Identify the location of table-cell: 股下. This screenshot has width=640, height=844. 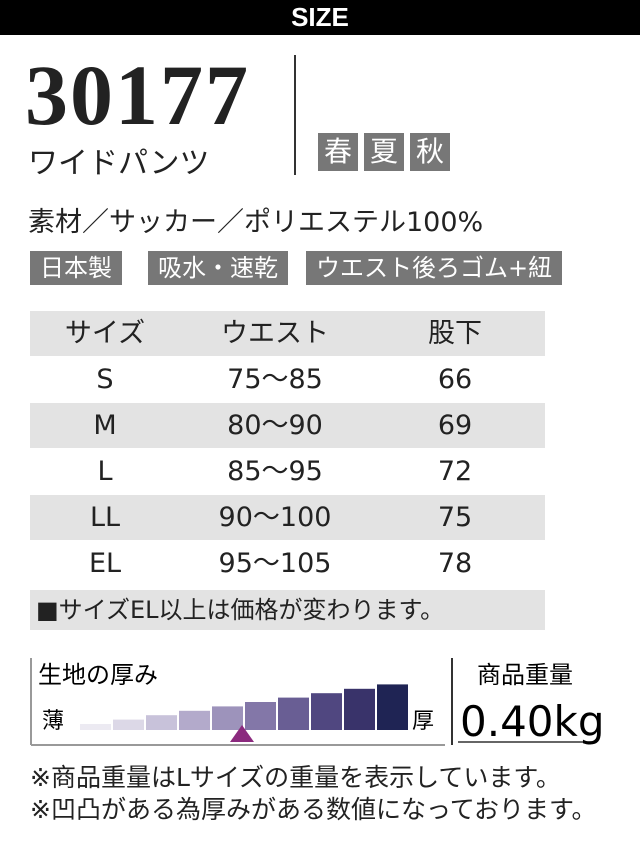
(455, 333).